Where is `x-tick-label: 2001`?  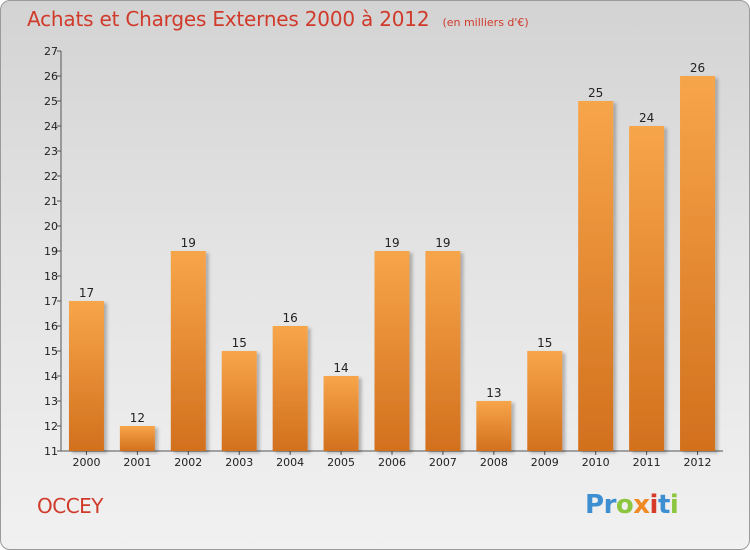
x-tick-label: 2001 is located at coordinates (137, 462).